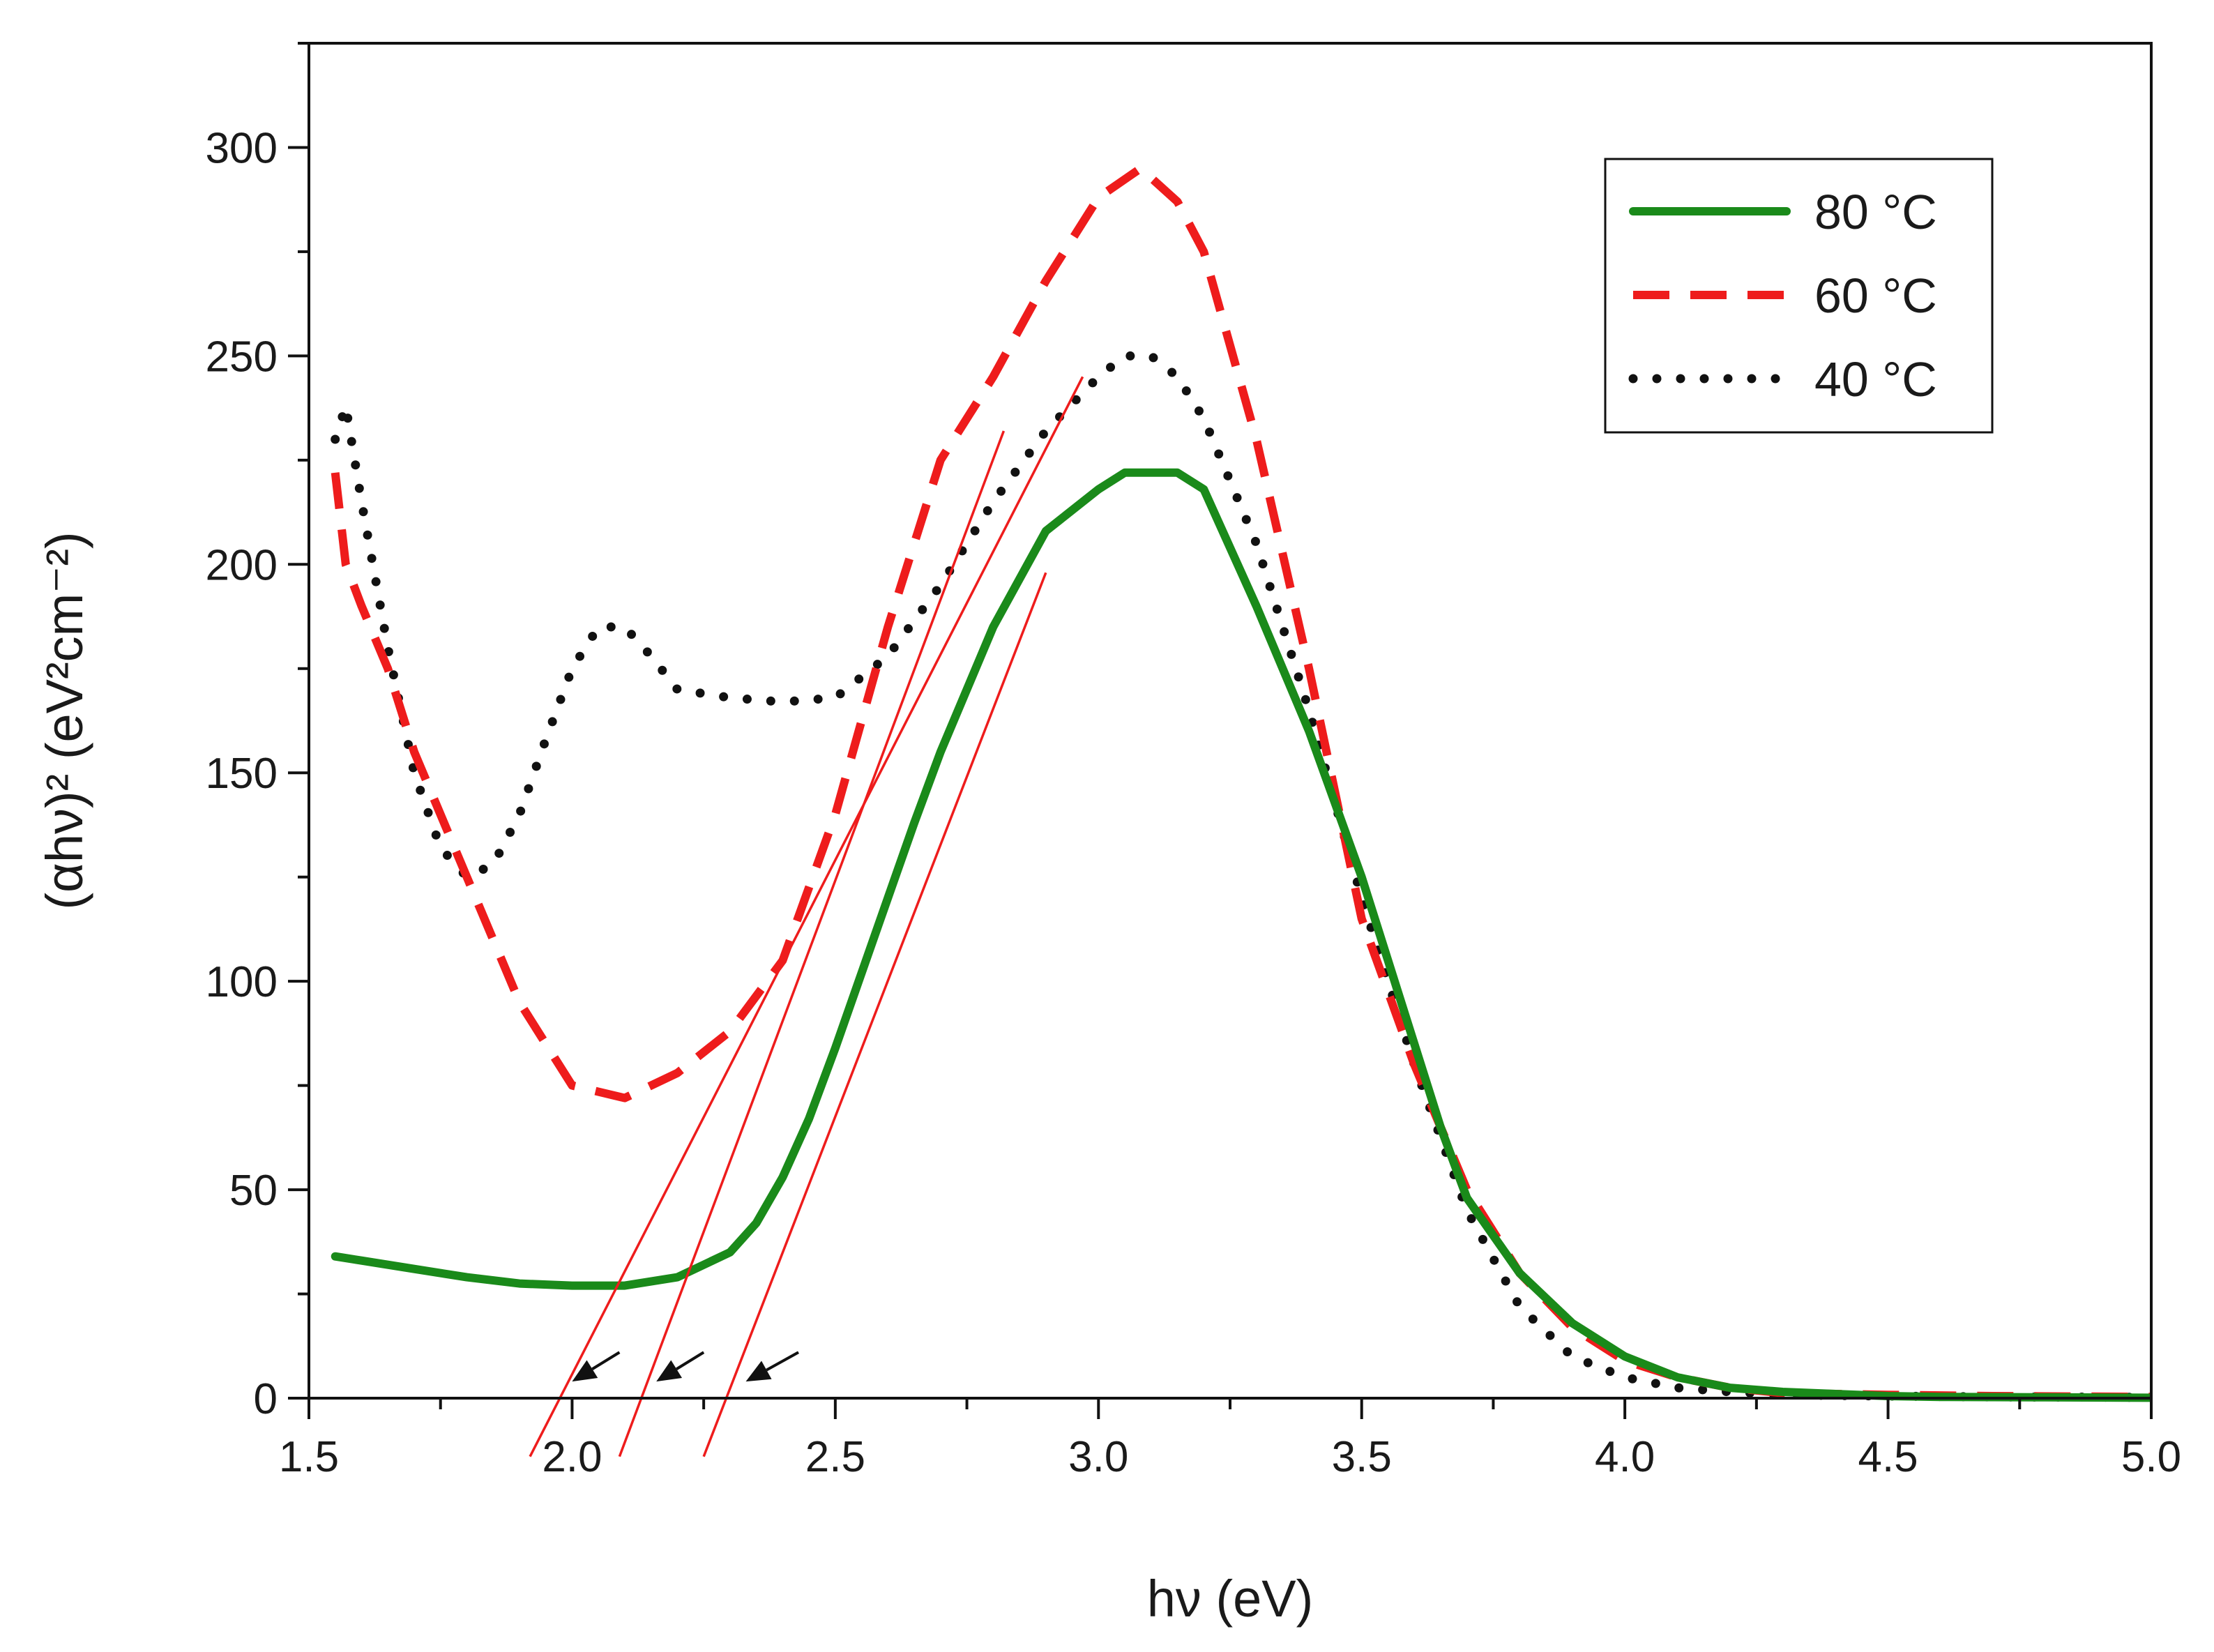 The width and height of the screenshot is (2214, 1652). I want to click on x-tick-label: 4.0, so click(1625, 1457).